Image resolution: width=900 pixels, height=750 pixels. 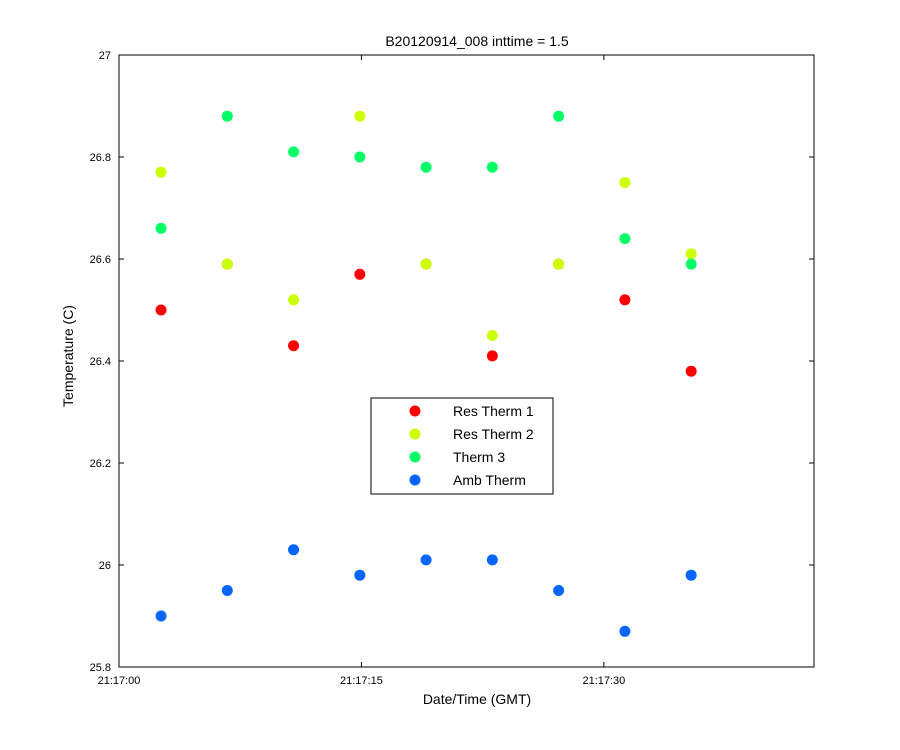 What do you see at coordinates (100, 158) in the screenshot?
I see `y-tick-label: 26.8` at bounding box center [100, 158].